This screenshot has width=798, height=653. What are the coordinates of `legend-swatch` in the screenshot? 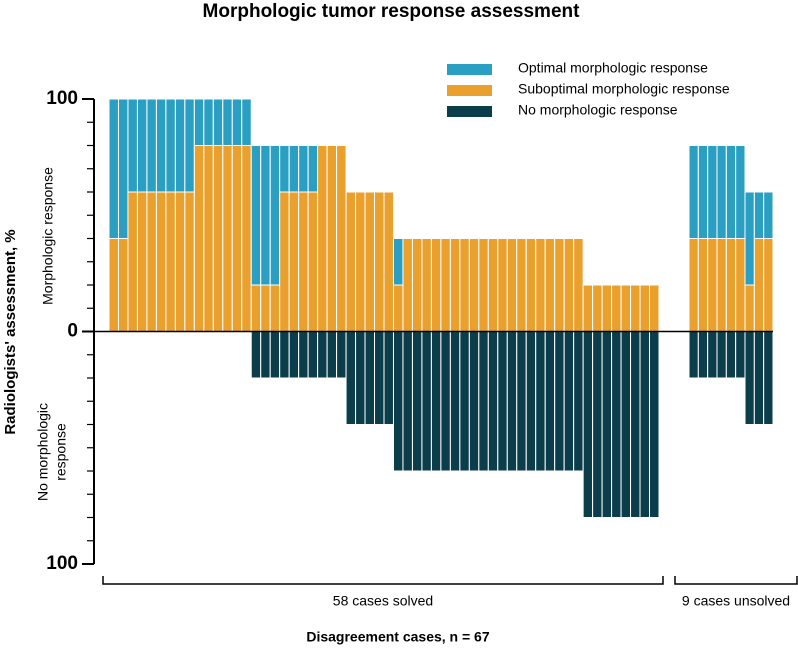 It's located at (469, 111).